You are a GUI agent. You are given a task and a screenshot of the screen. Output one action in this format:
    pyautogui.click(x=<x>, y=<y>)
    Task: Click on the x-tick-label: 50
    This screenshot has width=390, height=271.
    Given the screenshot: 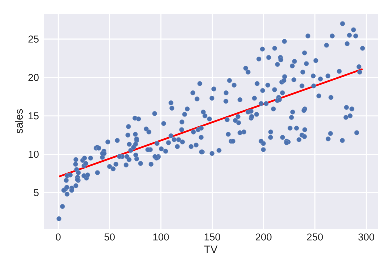 What is the action you would take?
    pyautogui.click(x=109, y=237)
    